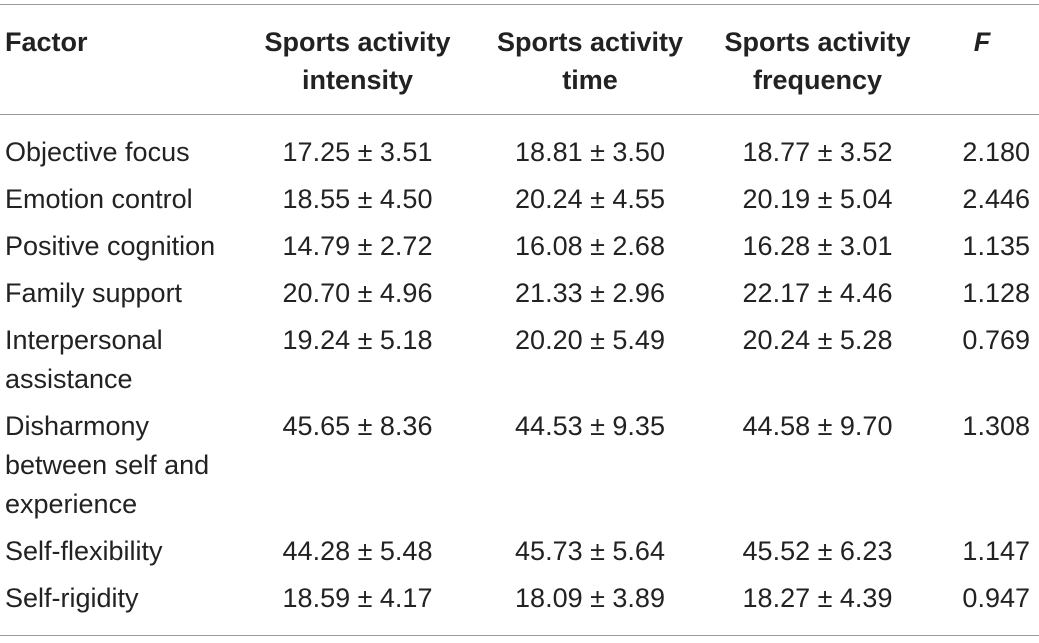 The image size is (1039, 643). I want to click on cell-factor: Interpersonal assistance, so click(122, 356).